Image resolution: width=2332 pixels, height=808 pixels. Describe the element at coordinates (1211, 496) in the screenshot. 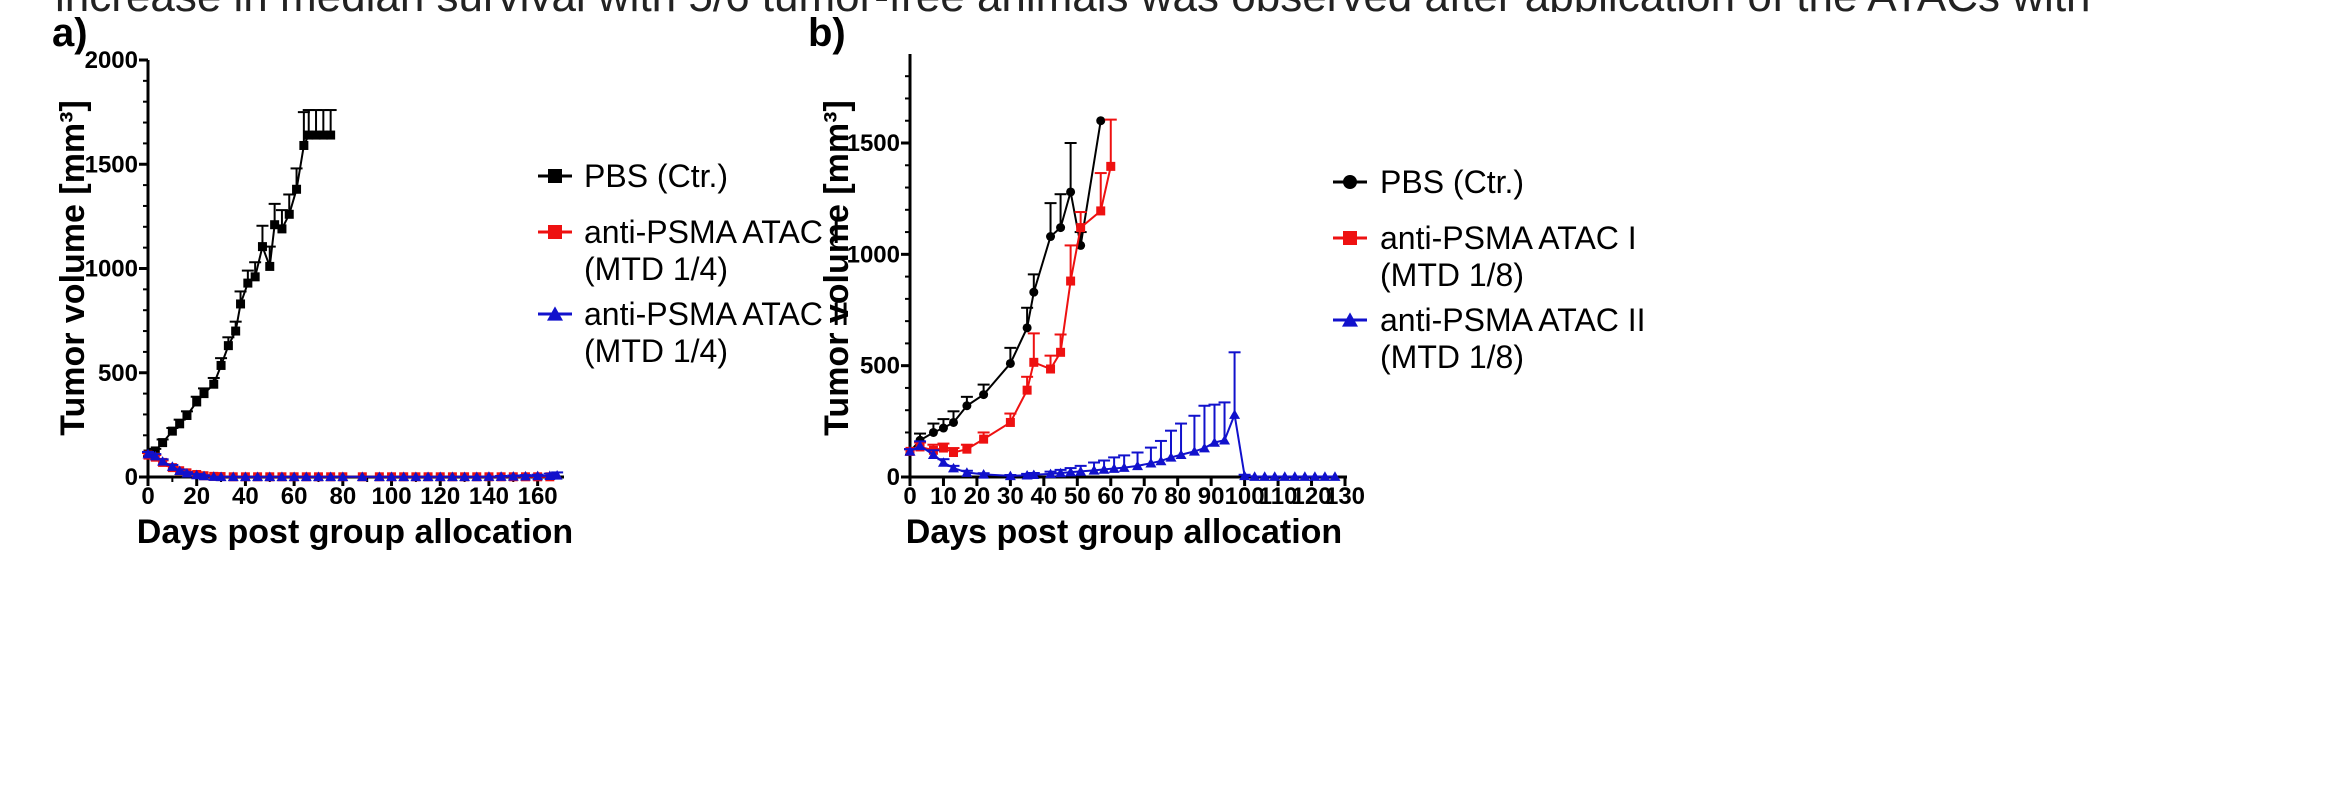

I see `x-tick-label: 90` at that location.